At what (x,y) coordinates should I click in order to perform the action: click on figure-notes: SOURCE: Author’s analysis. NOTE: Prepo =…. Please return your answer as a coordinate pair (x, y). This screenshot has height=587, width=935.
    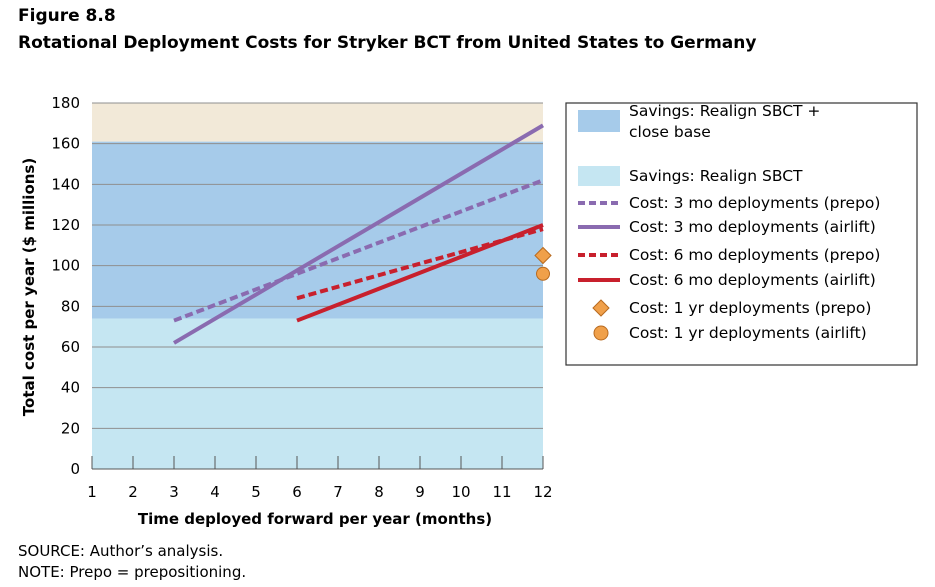
    Looking at the image, I should click on (132, 562).